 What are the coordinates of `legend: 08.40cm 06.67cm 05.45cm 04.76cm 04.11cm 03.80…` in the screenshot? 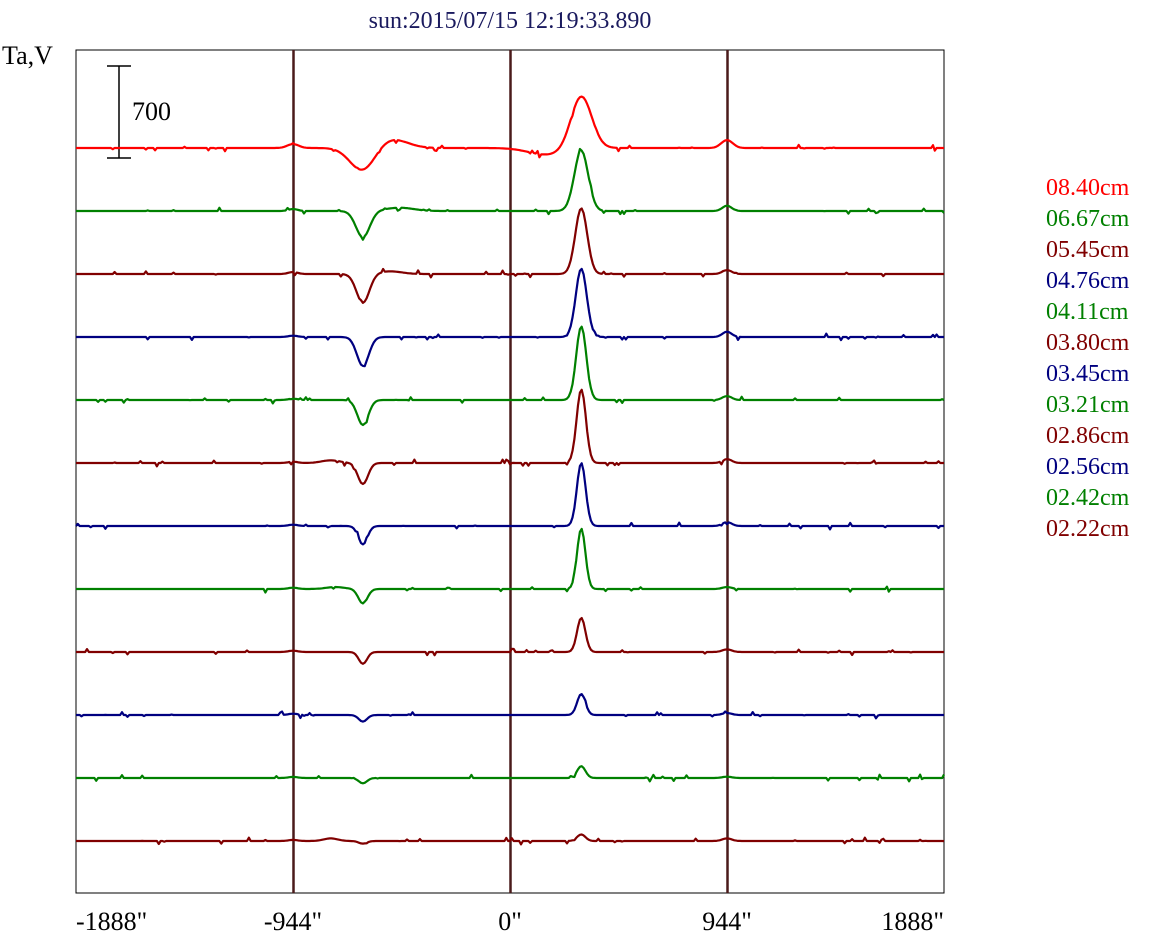 It's located at (1088, 358).